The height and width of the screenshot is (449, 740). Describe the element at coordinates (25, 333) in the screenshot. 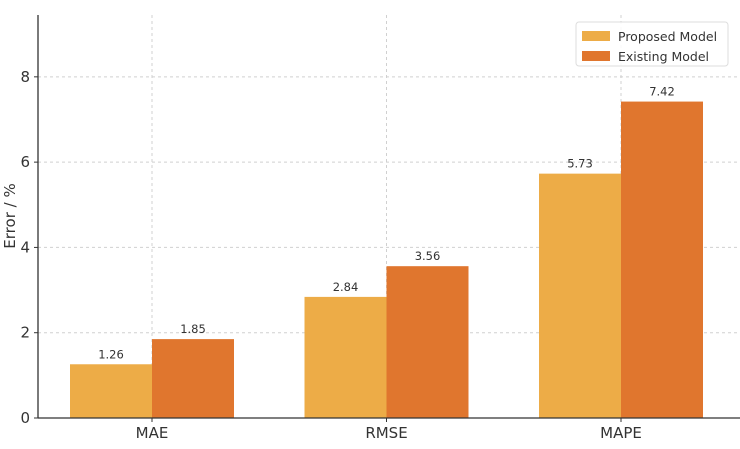

I see `y-tick-label: 2` at that location.